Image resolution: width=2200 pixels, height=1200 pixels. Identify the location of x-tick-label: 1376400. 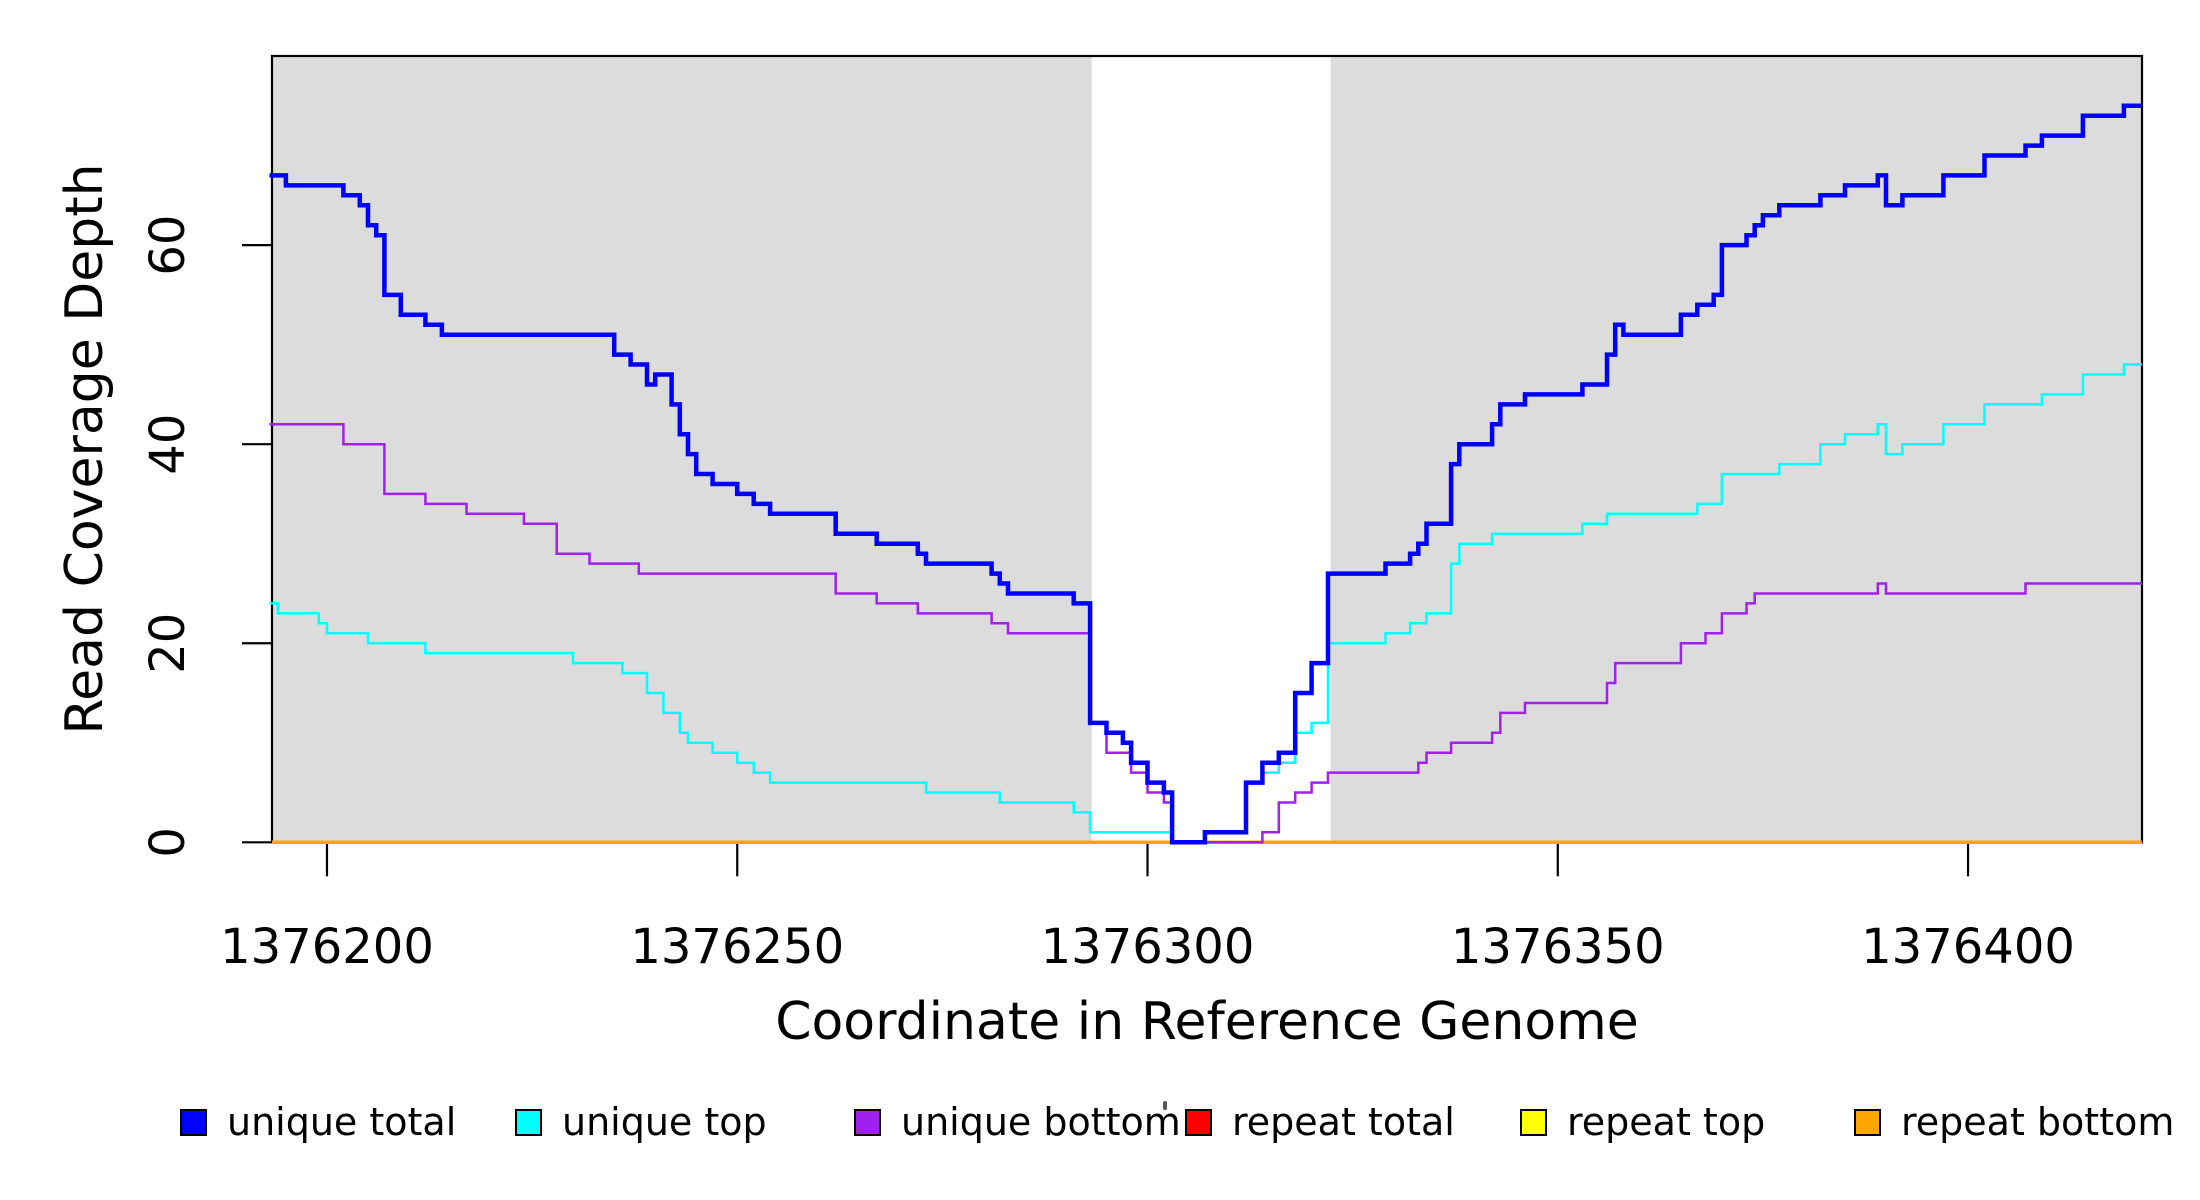
(1968, 947).